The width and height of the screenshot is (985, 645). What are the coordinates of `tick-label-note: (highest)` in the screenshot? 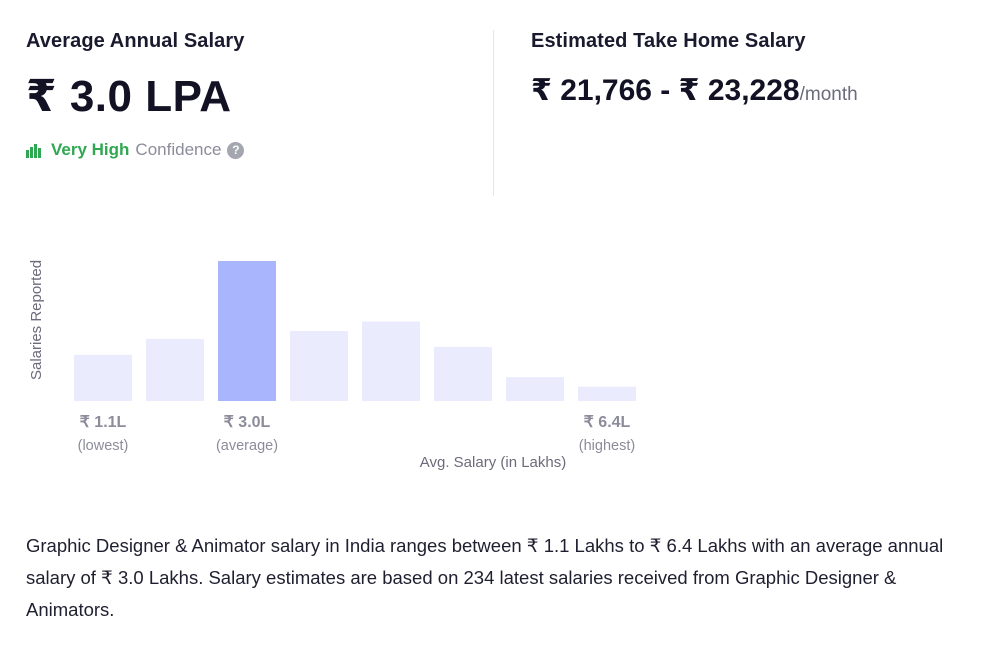 It's located at (607, 446).